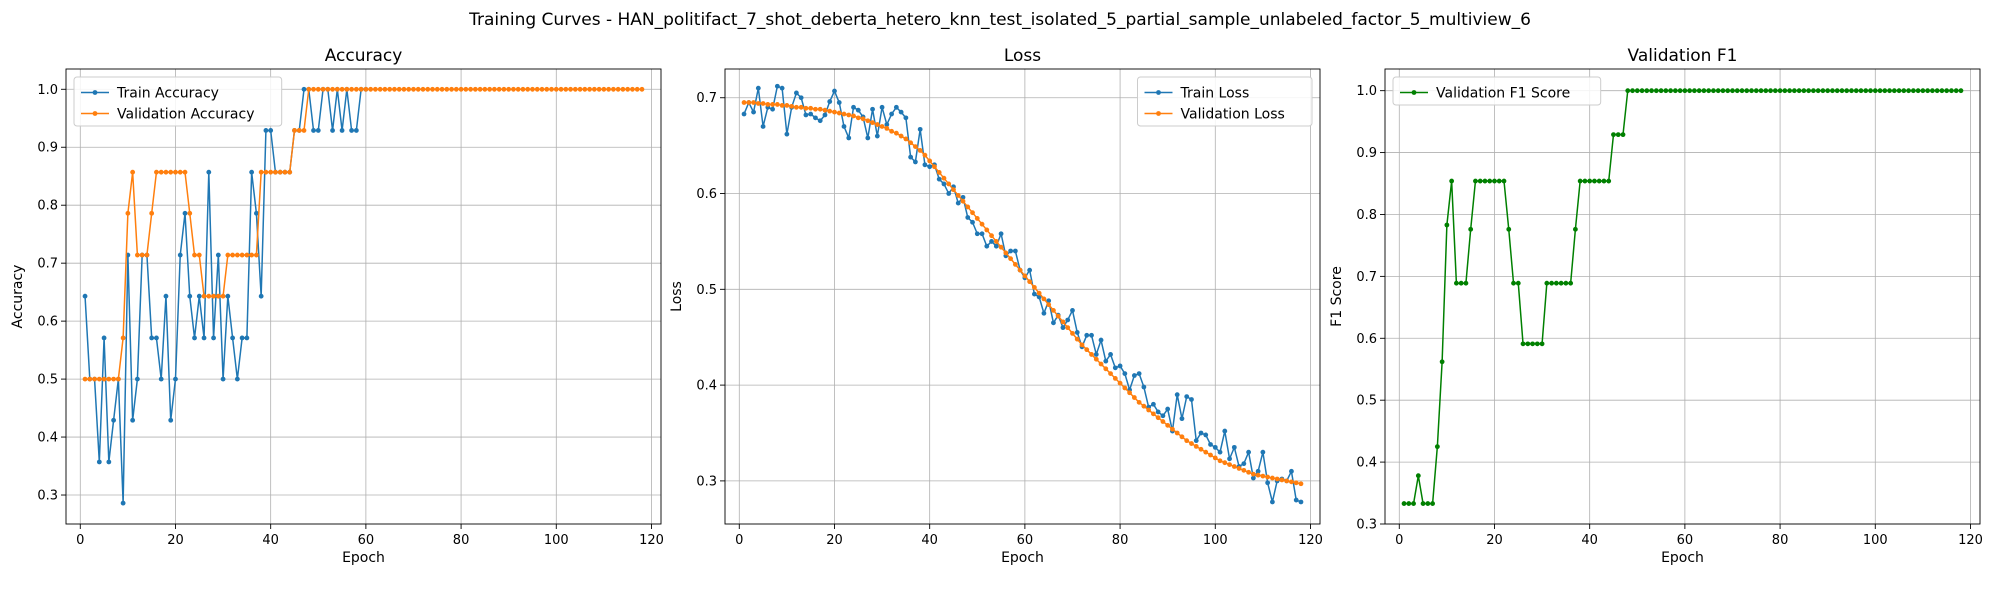  What do you see at coordinates (47, 322) in the screenshot?
I see `accuracy-ytick-label: 0.6` at bounding box center [47, 322].